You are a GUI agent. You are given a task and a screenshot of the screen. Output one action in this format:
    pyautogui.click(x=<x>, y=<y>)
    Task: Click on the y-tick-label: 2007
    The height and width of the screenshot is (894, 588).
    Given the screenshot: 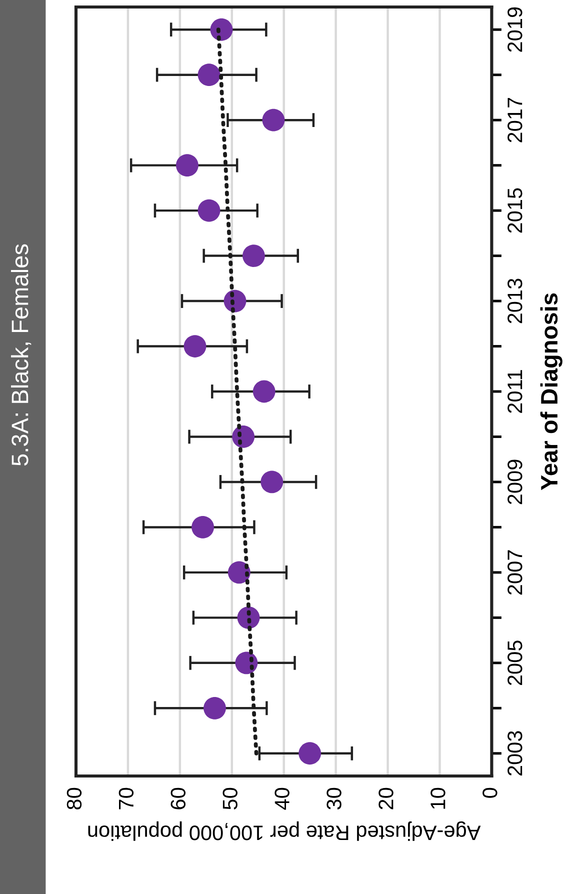 What is the action you would take?
    pyautogui.click(x=515, y=572)
    